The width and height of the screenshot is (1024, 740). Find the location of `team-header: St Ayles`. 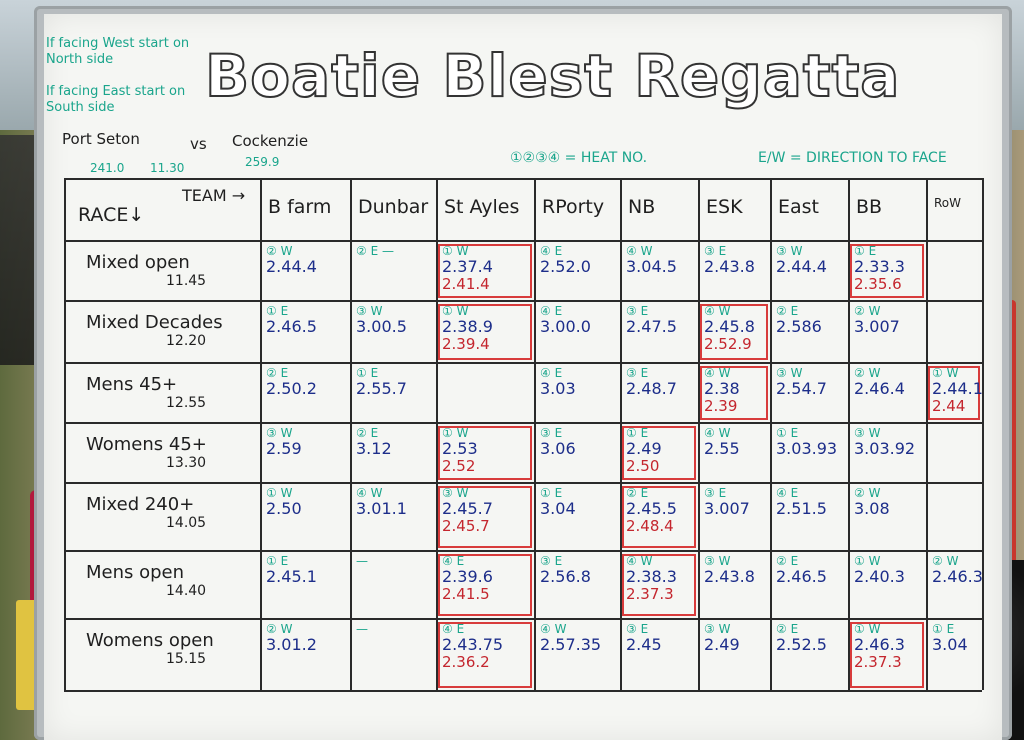

team-header: St Ayles is located at coordinates (482, 207).